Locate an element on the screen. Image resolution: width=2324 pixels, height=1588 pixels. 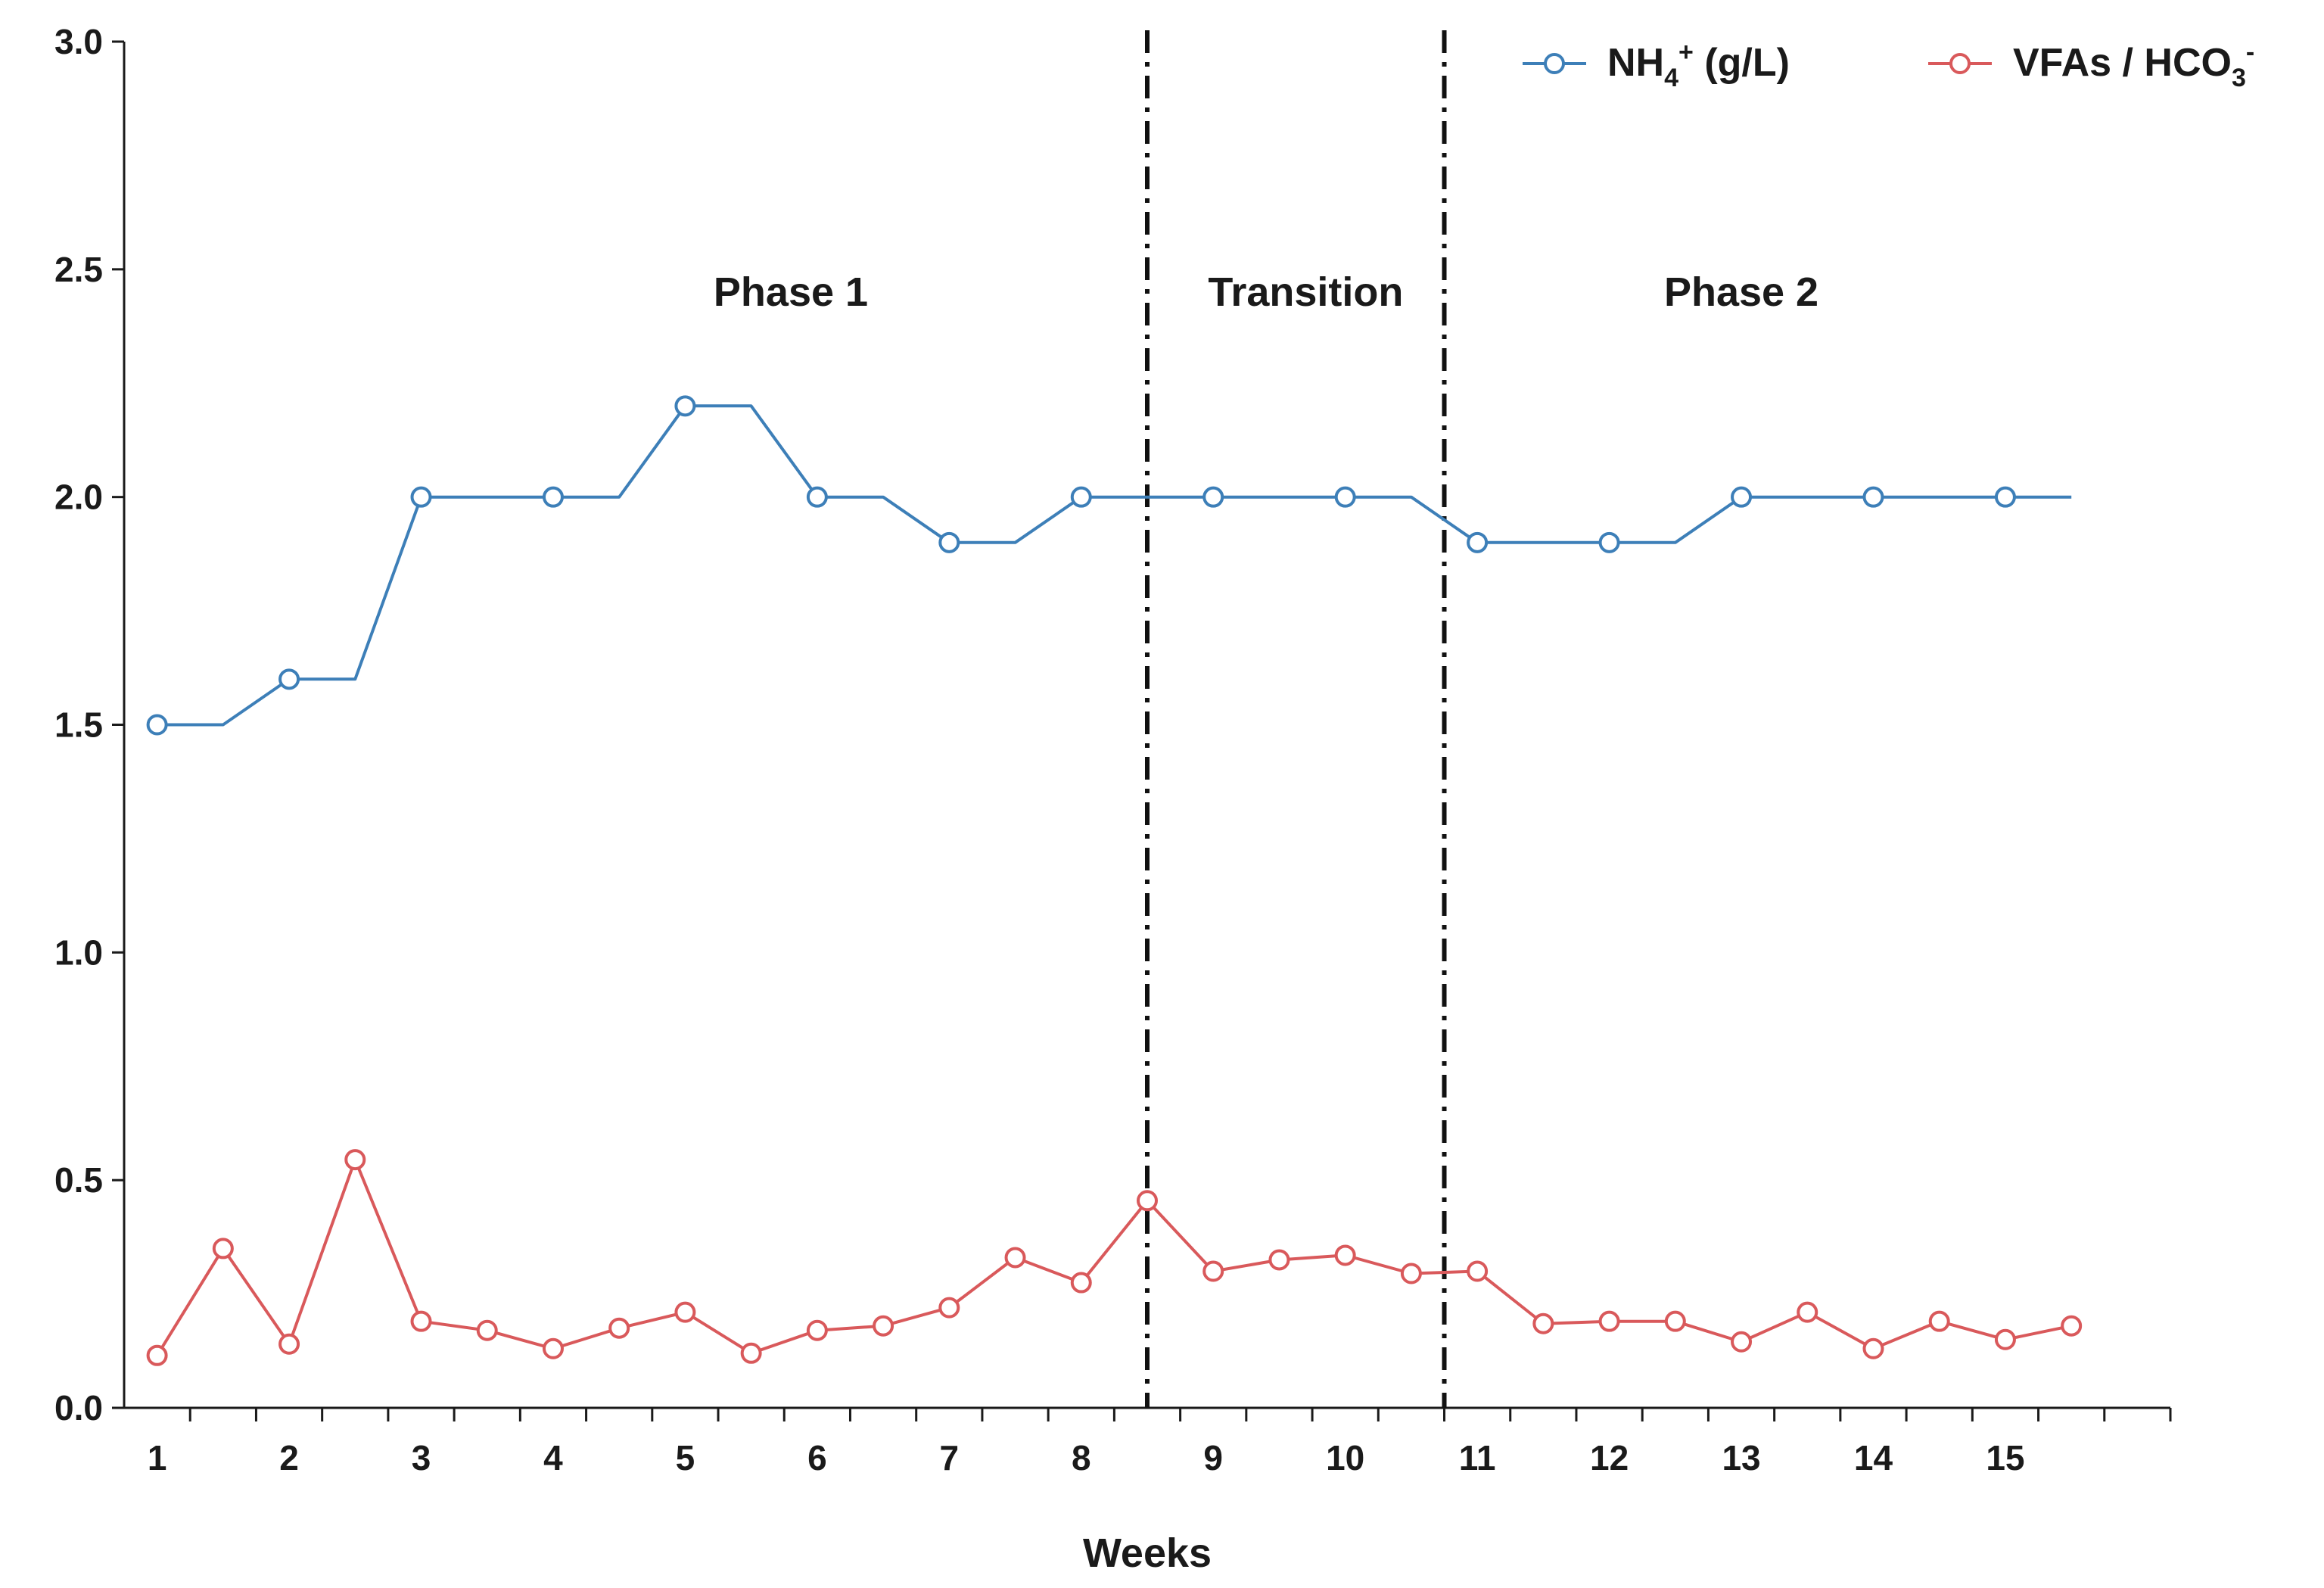
legend-label-subscript: 3 is located at coordinates (2239, 78).